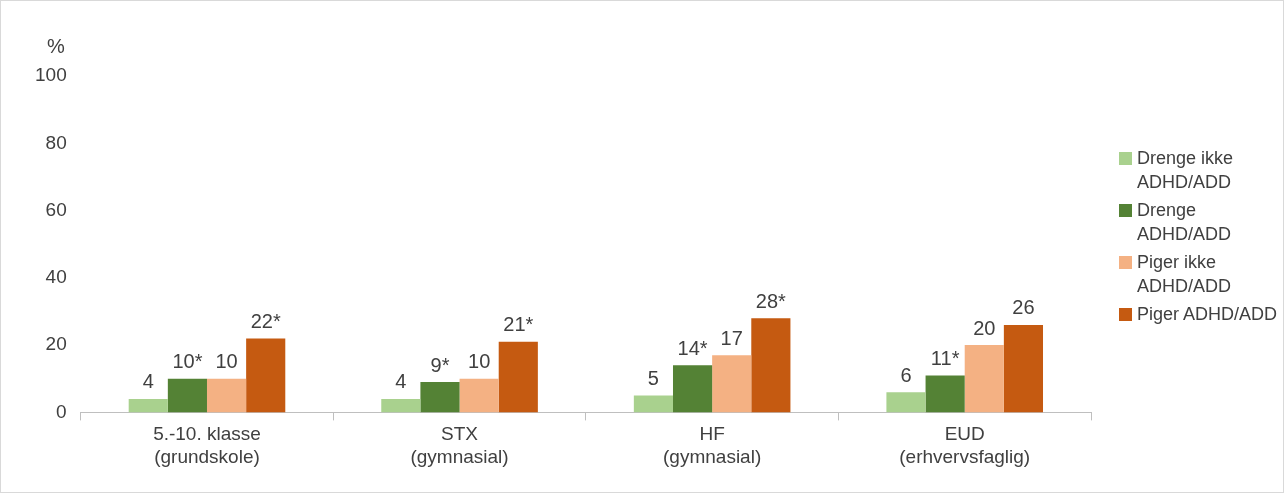 This screenshot has height=493, width=1284. Describe the element at coordinates (56, 45) in the screenshot. I see `y-axis-title: %` at that location.